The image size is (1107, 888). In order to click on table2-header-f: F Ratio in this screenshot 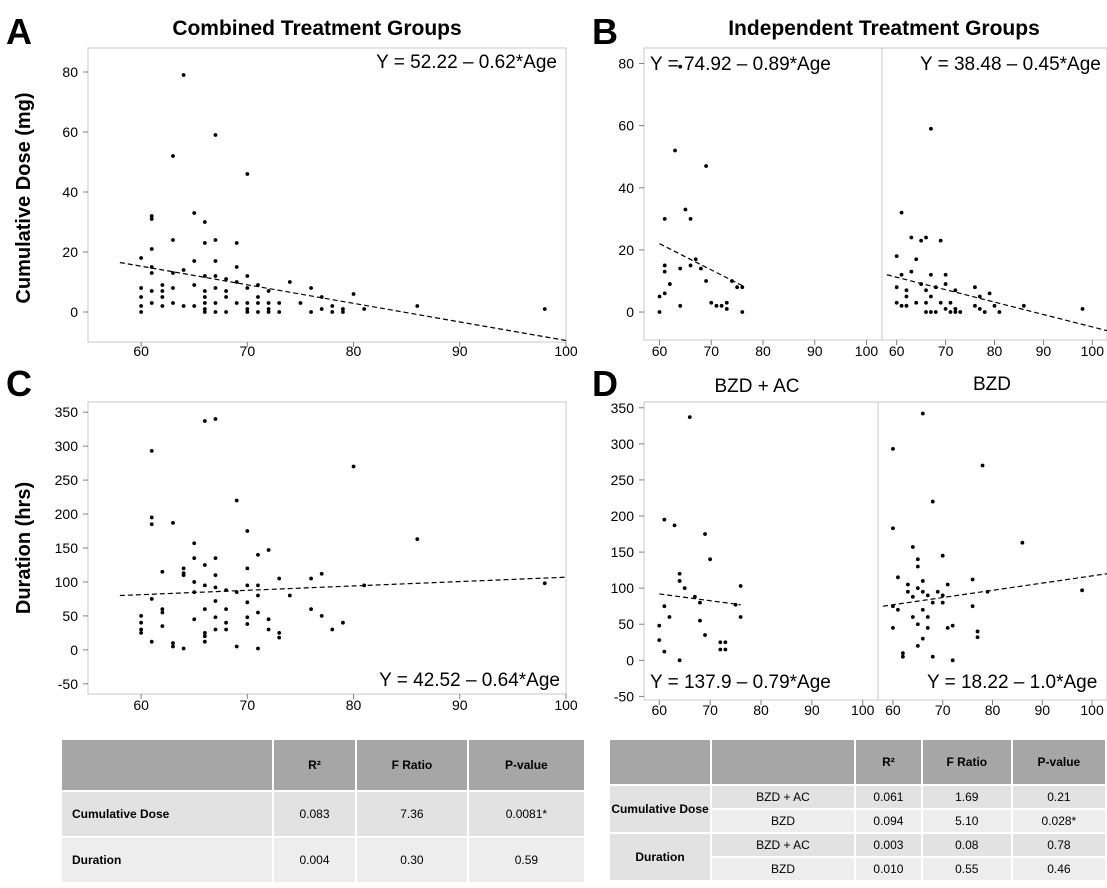, I will do `click(966, 762)`.